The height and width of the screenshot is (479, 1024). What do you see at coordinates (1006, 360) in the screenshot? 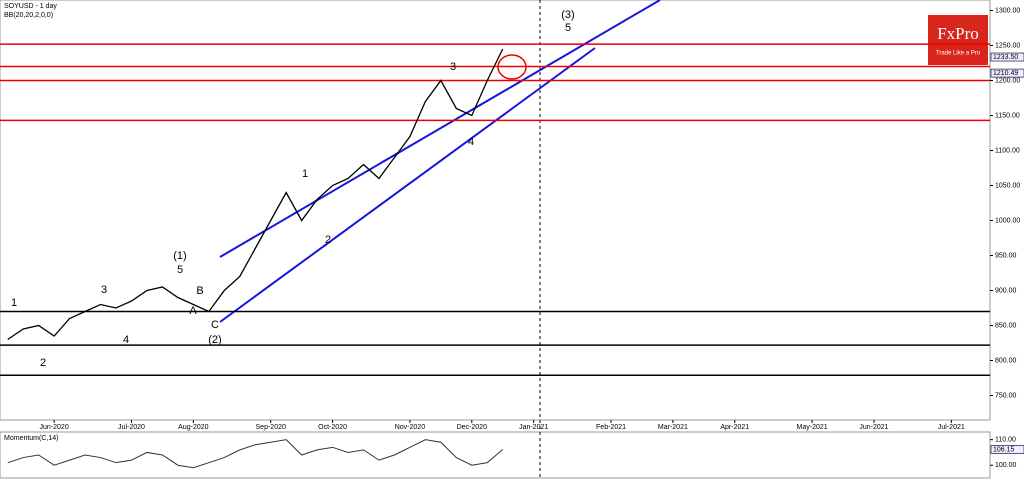
I see `y-tick-label: 800.00` at bounding box center [1006, 360].